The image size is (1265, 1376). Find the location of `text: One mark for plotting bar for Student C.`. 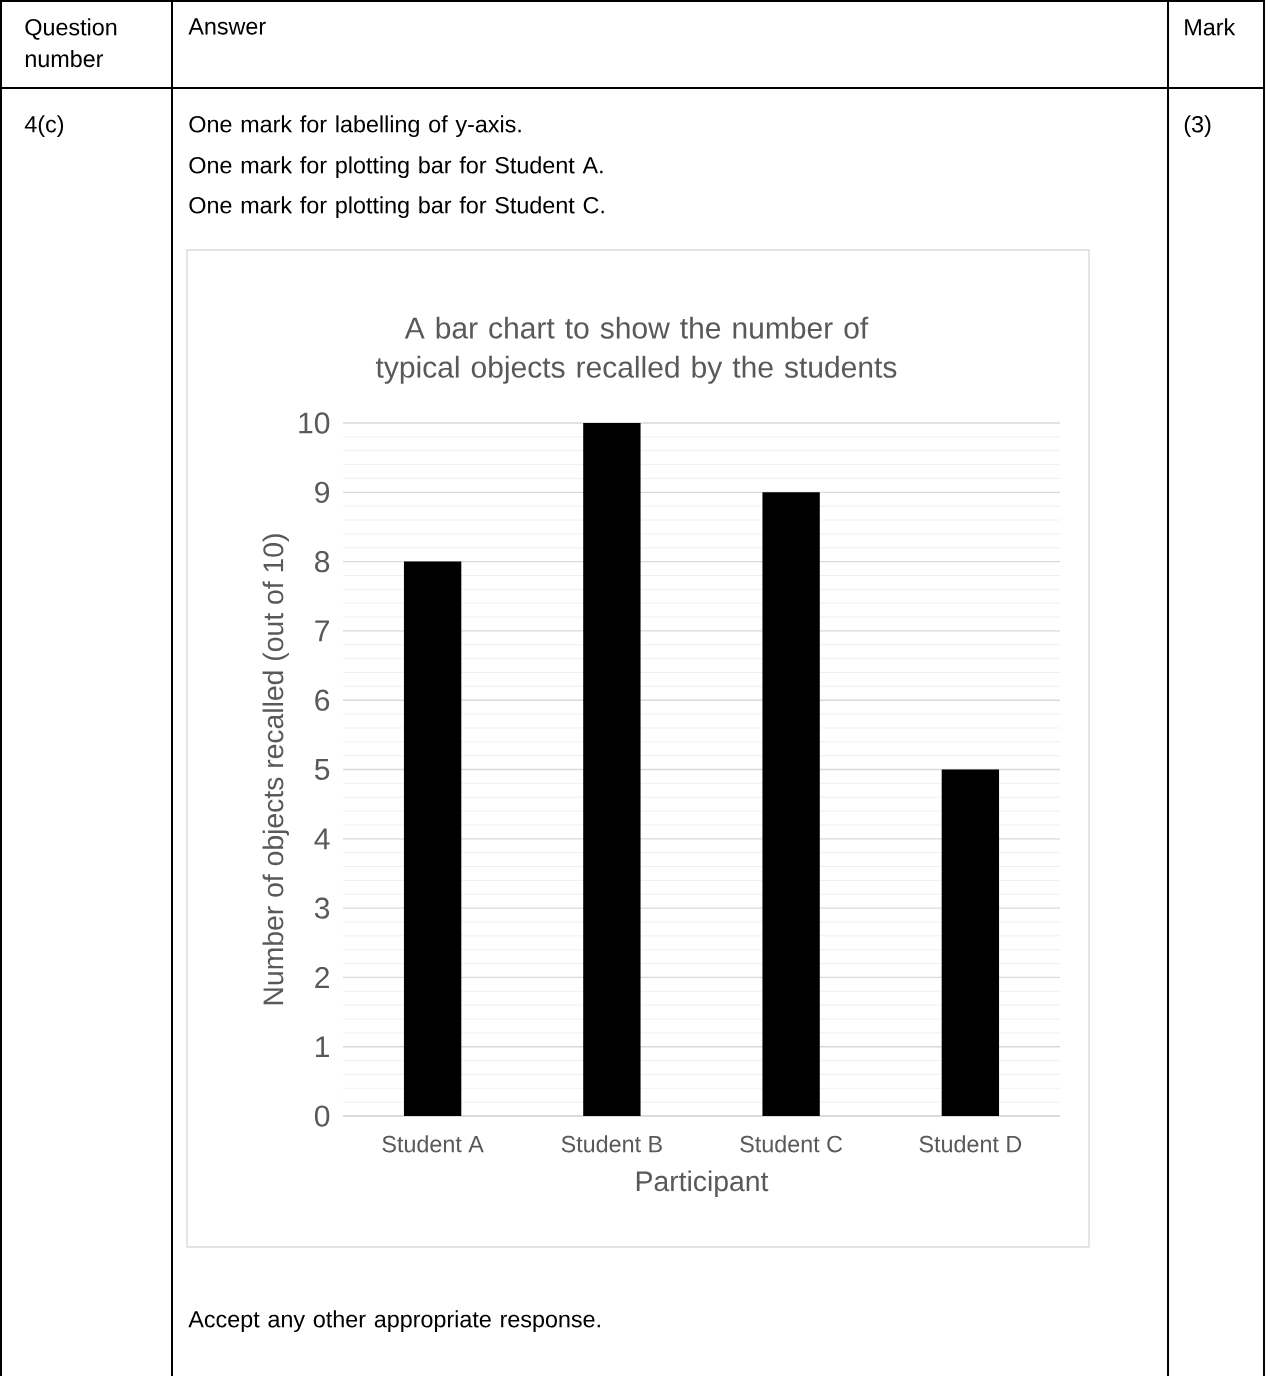

text: One mark for plotting bar for Student C. is located at coordinates (396, 207).